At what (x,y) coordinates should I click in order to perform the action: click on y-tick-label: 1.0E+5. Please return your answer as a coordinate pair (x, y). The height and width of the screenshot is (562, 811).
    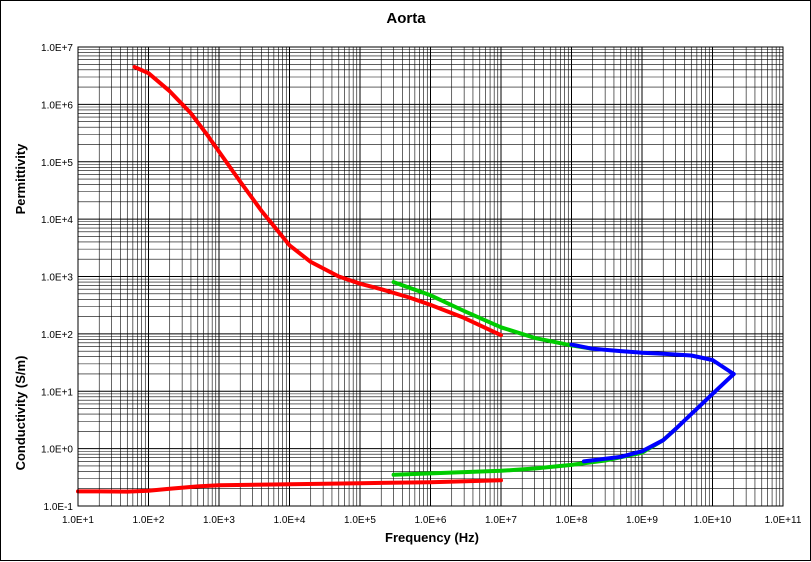
    Looking at the image, I should click on (57, 163).